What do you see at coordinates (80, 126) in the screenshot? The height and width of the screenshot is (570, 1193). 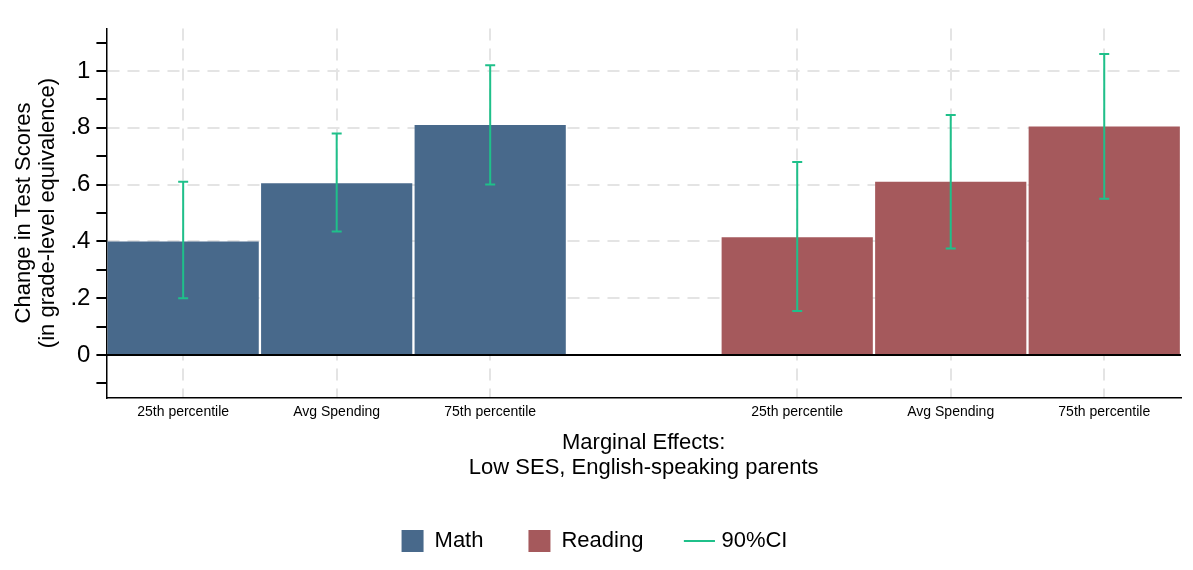 I see `y-tick-label: .8` at bounding box center [80, 126].